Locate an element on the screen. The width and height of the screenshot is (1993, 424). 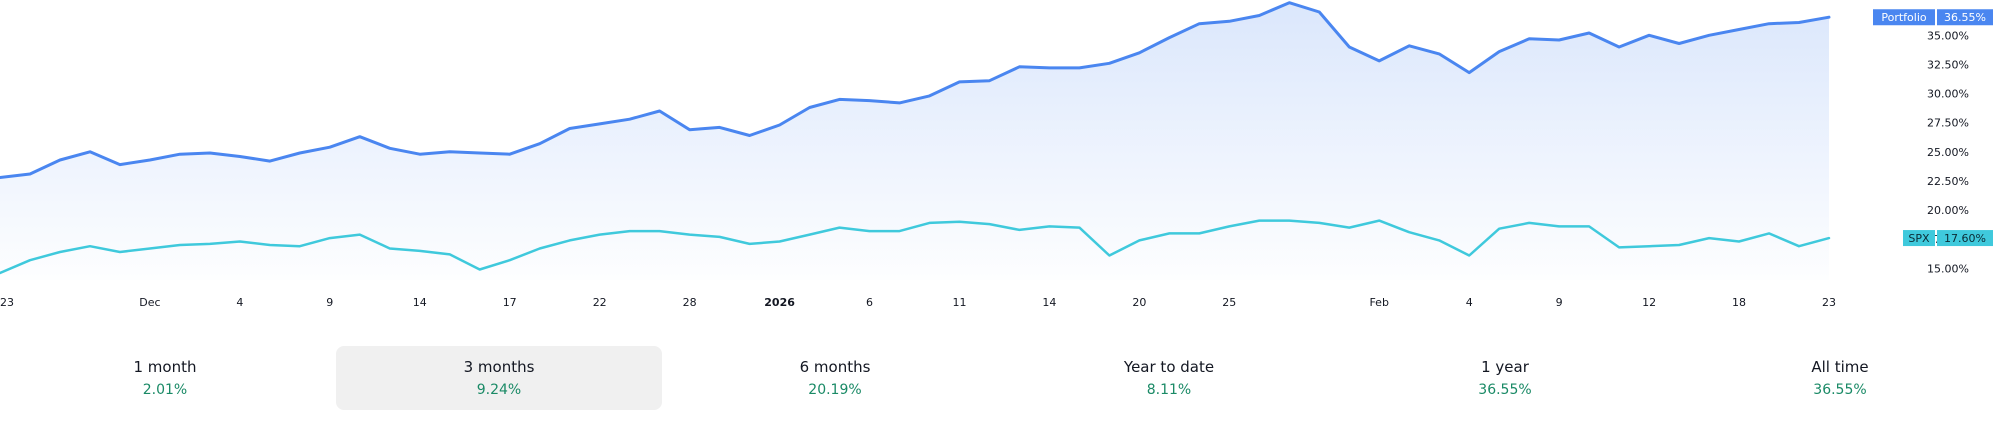
x-tick-label: 11 is located at coordinates (960, 302).